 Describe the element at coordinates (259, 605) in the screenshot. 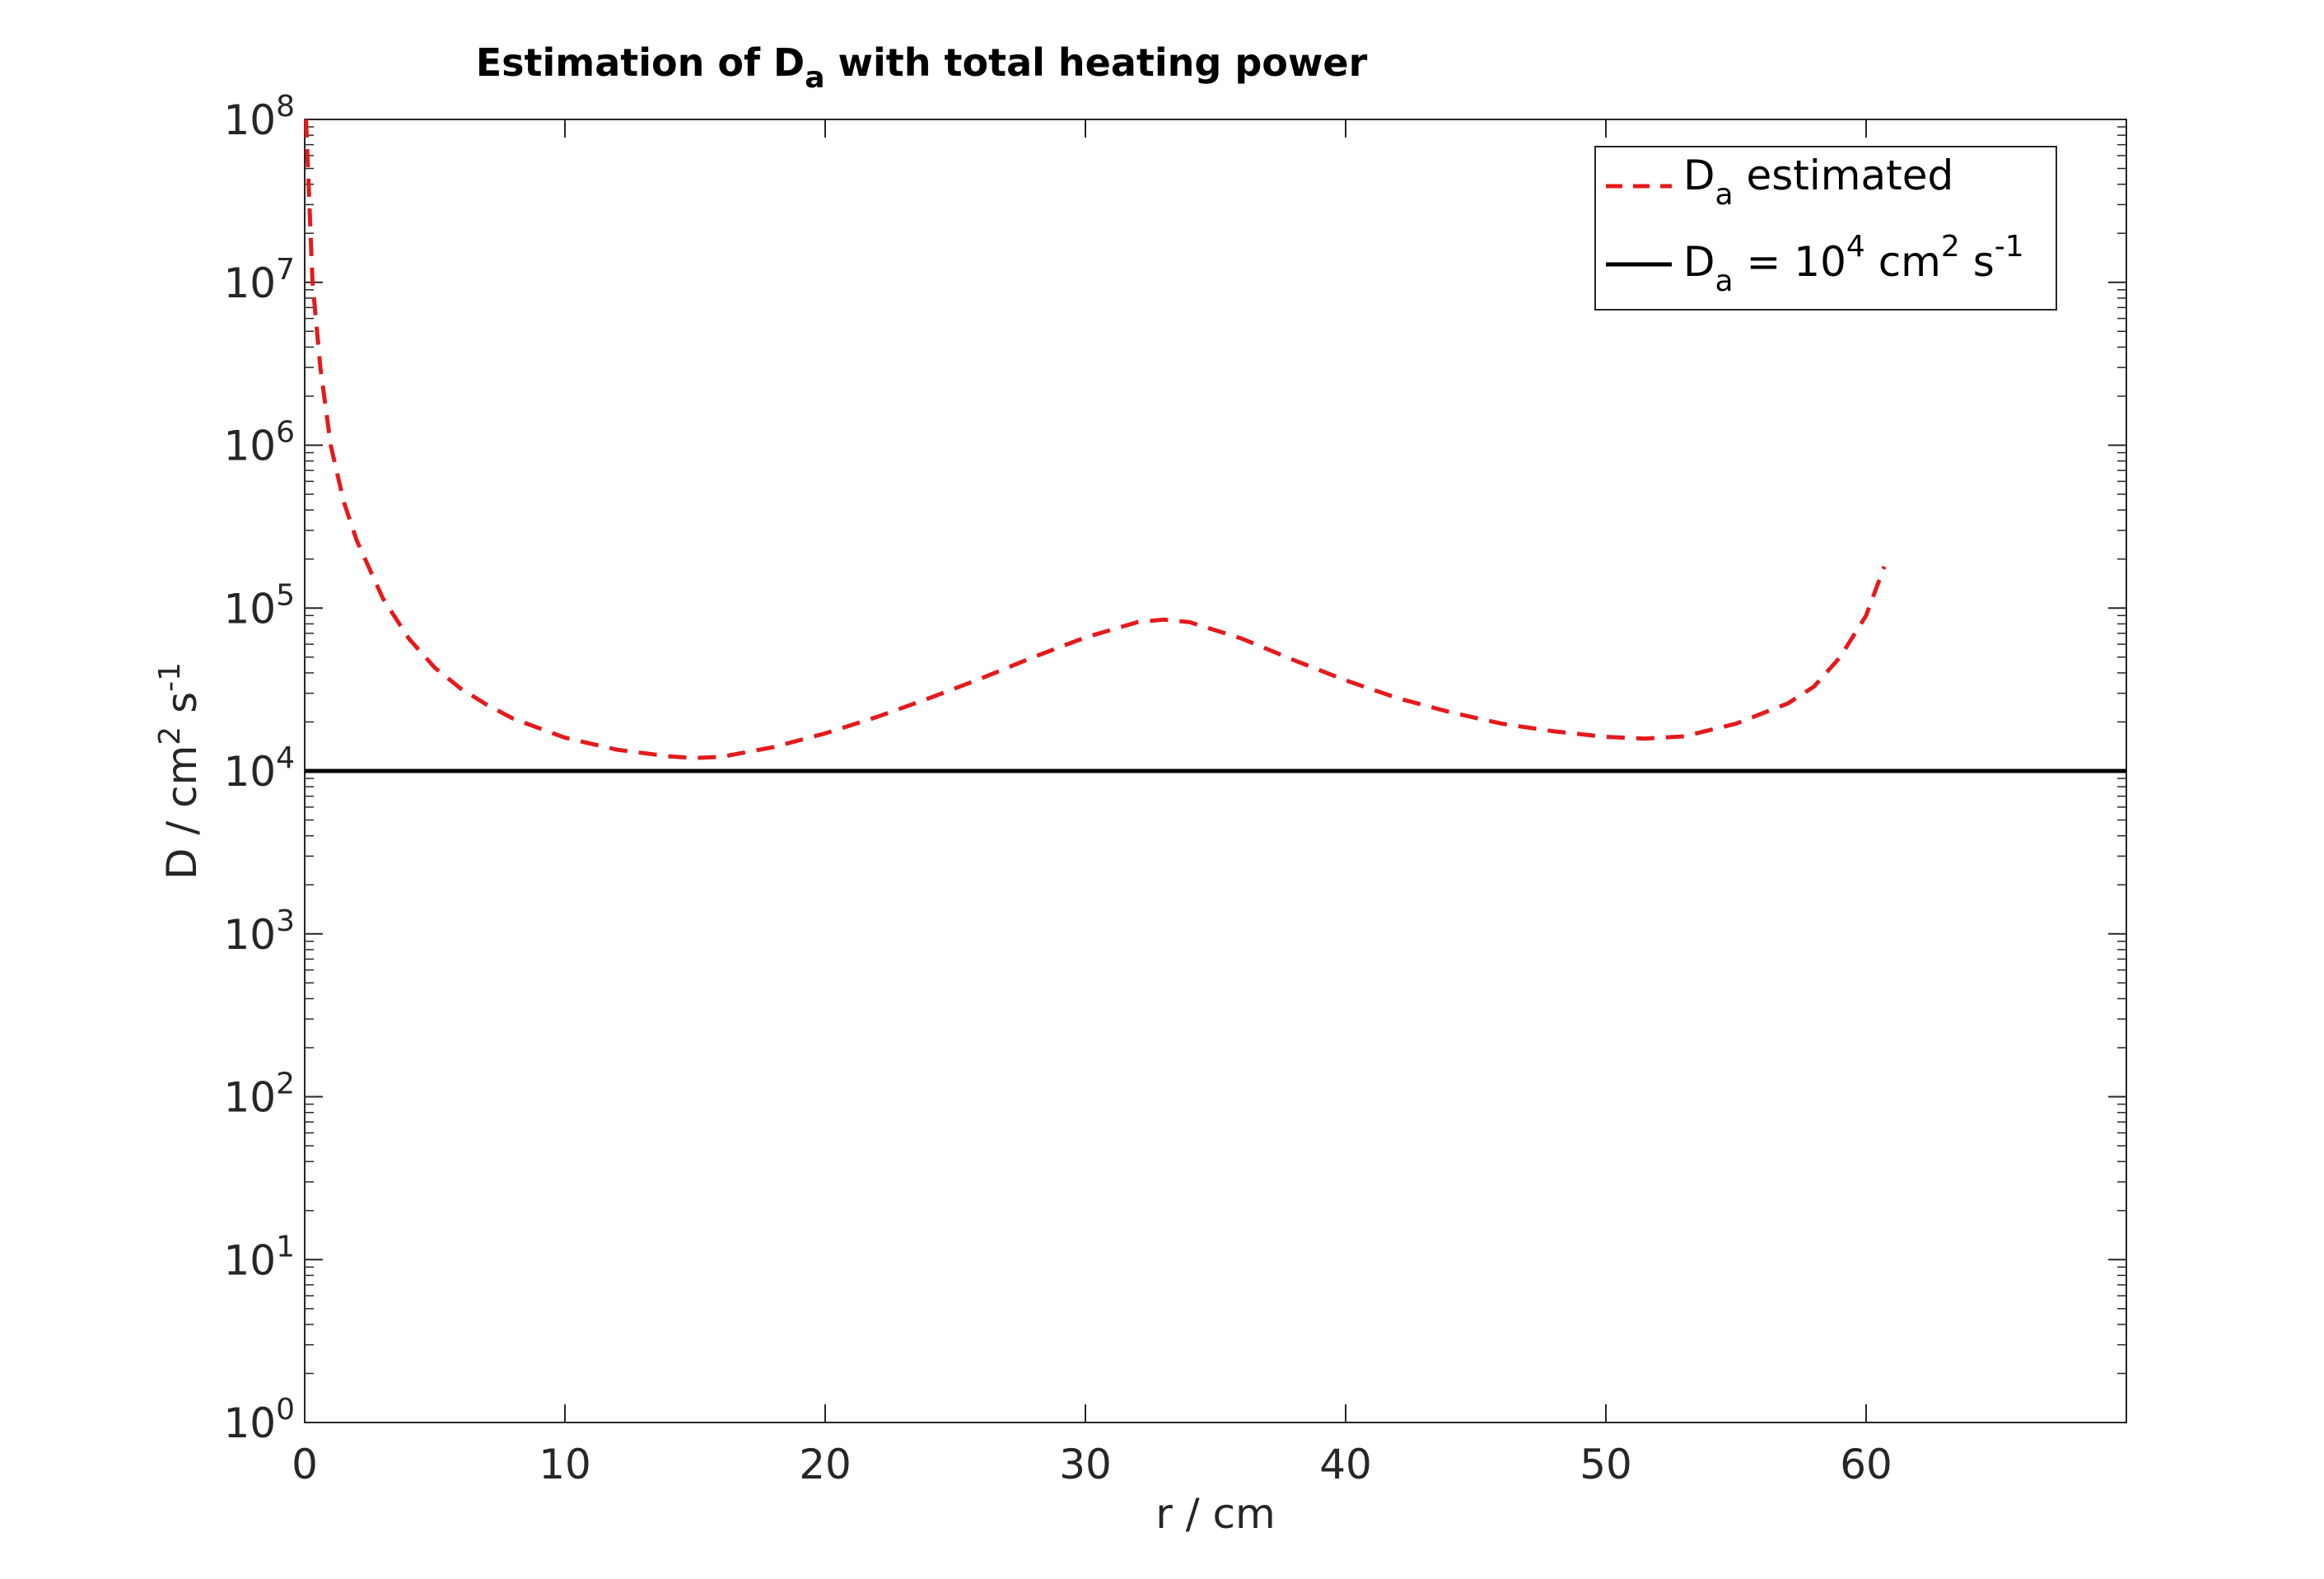

I see `y-tick-label: 10⁵` at that location.